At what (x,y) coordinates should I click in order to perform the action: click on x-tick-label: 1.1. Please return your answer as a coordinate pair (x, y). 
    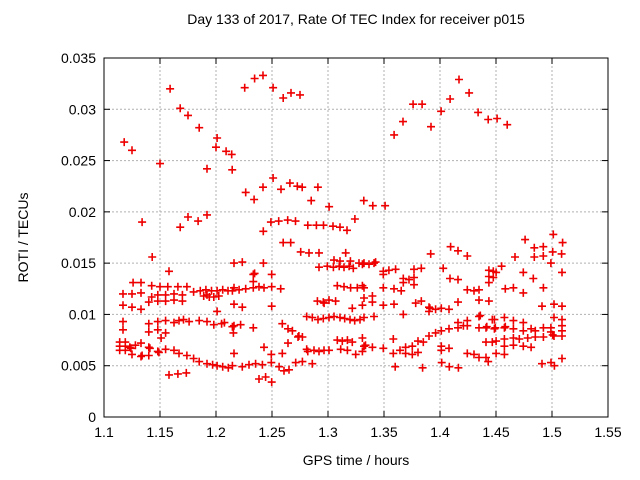
    Looking at the image, I should click on (104, 432).